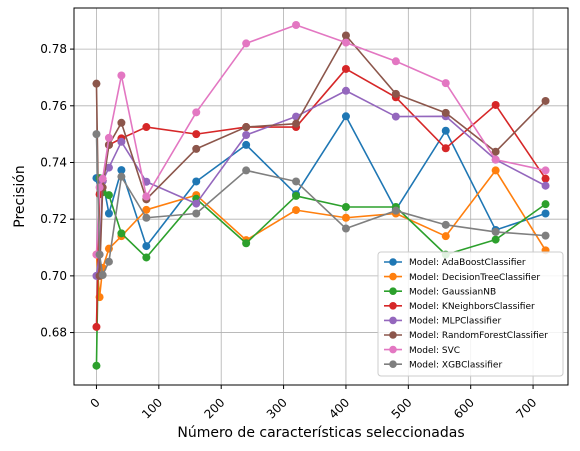  I want to click on legend-label: Model: MLPClassifier, so click(455, 322).